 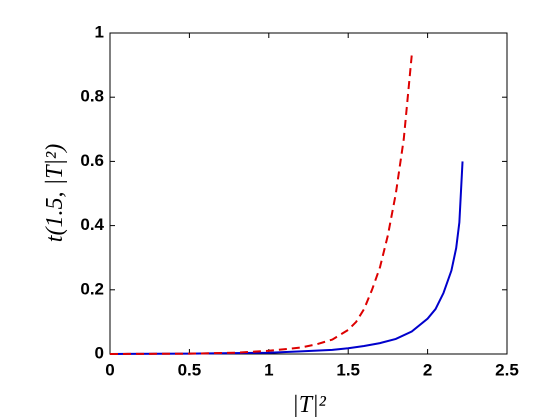 I want to click on y-tick-label: 0.6, so click(x=92, y=160).